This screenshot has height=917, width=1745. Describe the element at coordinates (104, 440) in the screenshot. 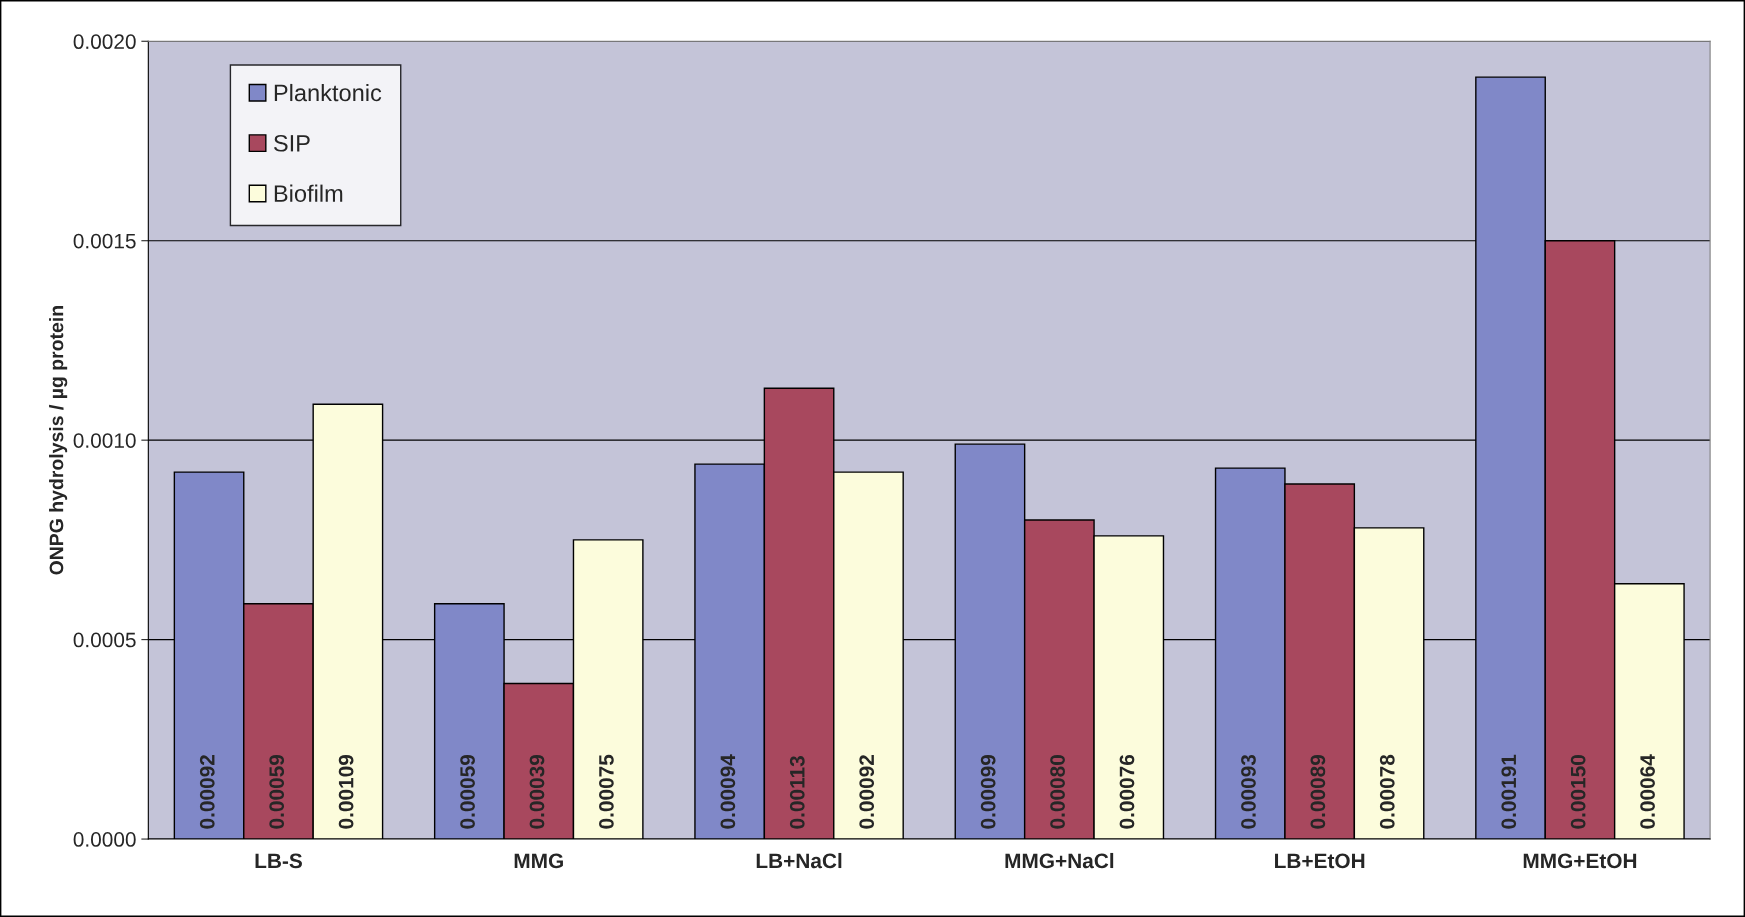

I see `y-tick-label: 0.0010` at that location.